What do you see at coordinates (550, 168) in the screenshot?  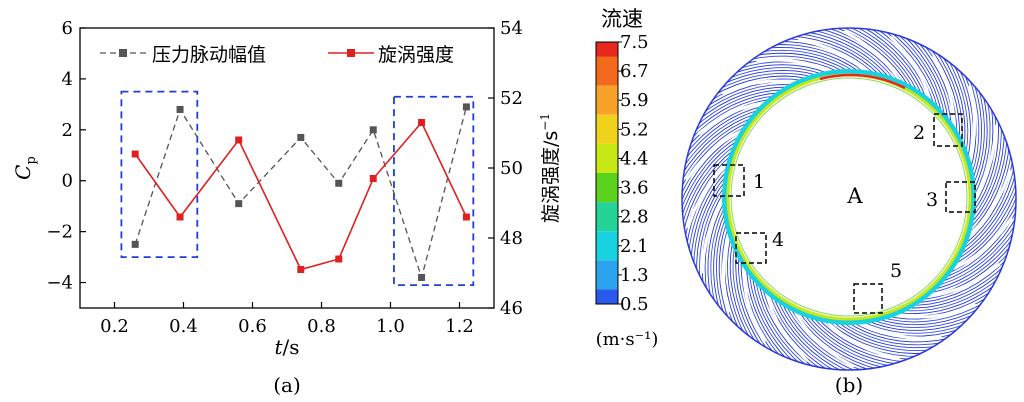 I see `y-axis-right-label: 旋涡强度/s−1` at bounding box center [550, 168].